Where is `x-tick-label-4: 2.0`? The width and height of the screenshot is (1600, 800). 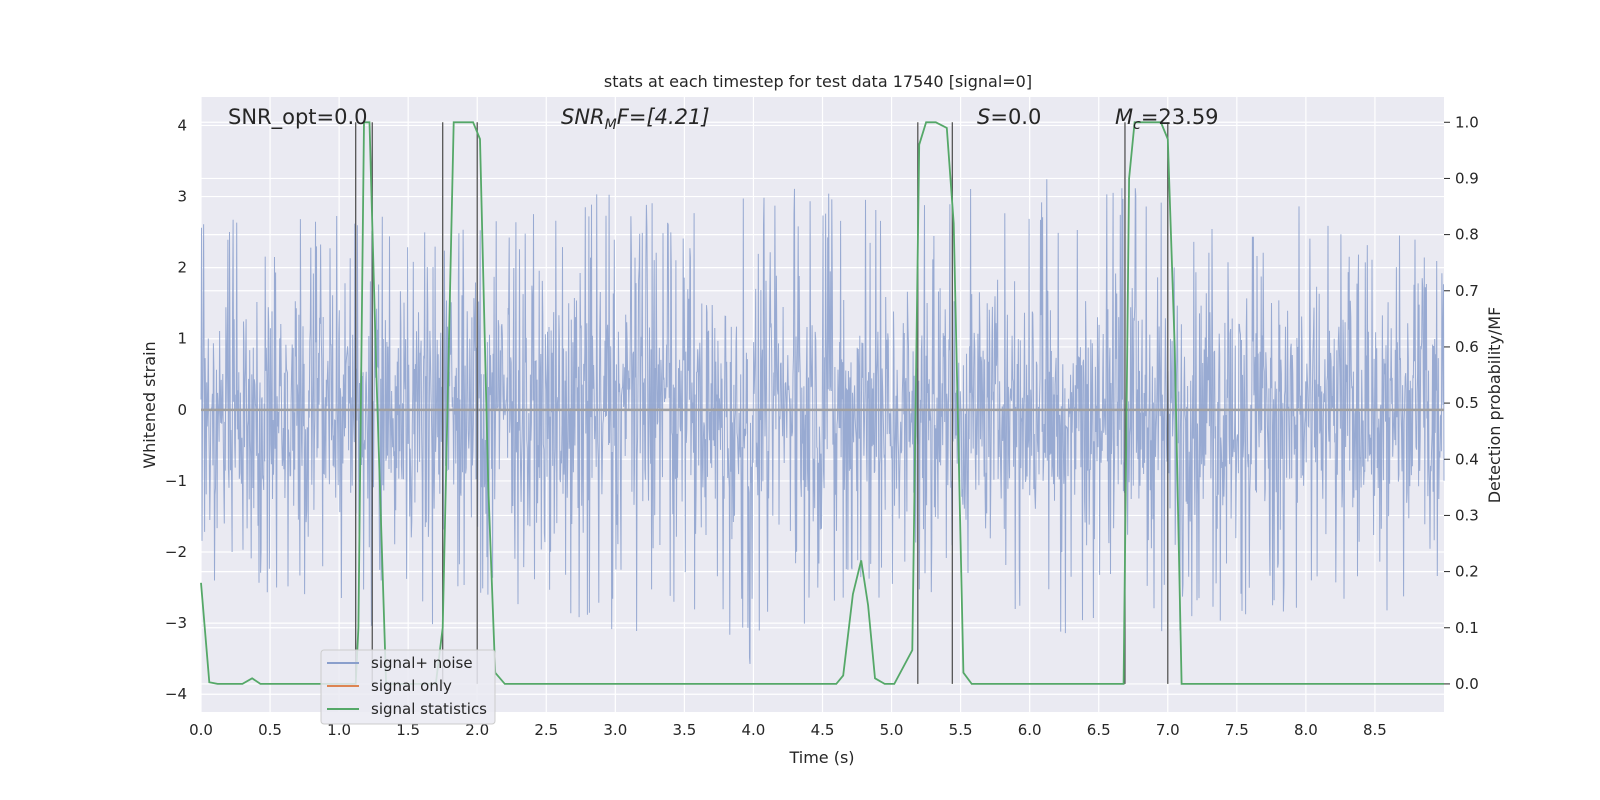
x-tick-label-4: 2.0 is located at coordinates (477, 730).